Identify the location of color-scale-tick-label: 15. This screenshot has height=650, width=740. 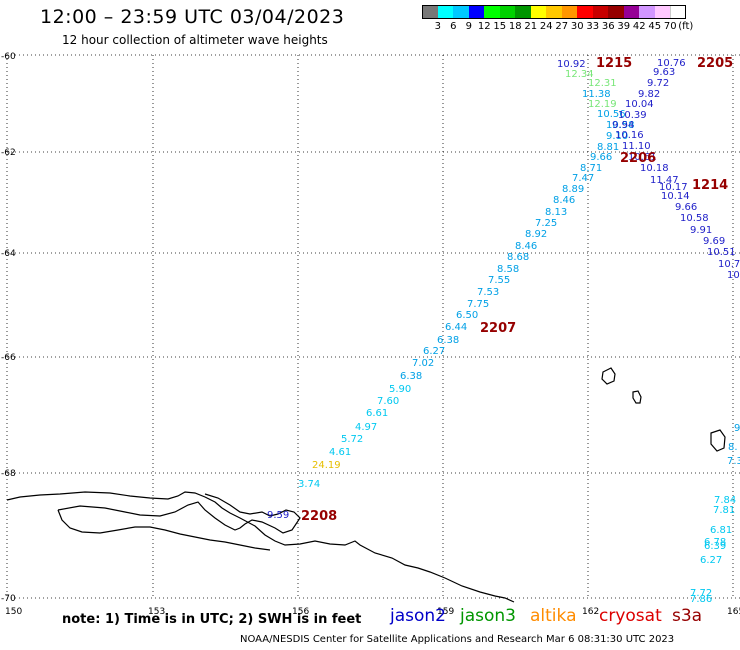
(500, 26).